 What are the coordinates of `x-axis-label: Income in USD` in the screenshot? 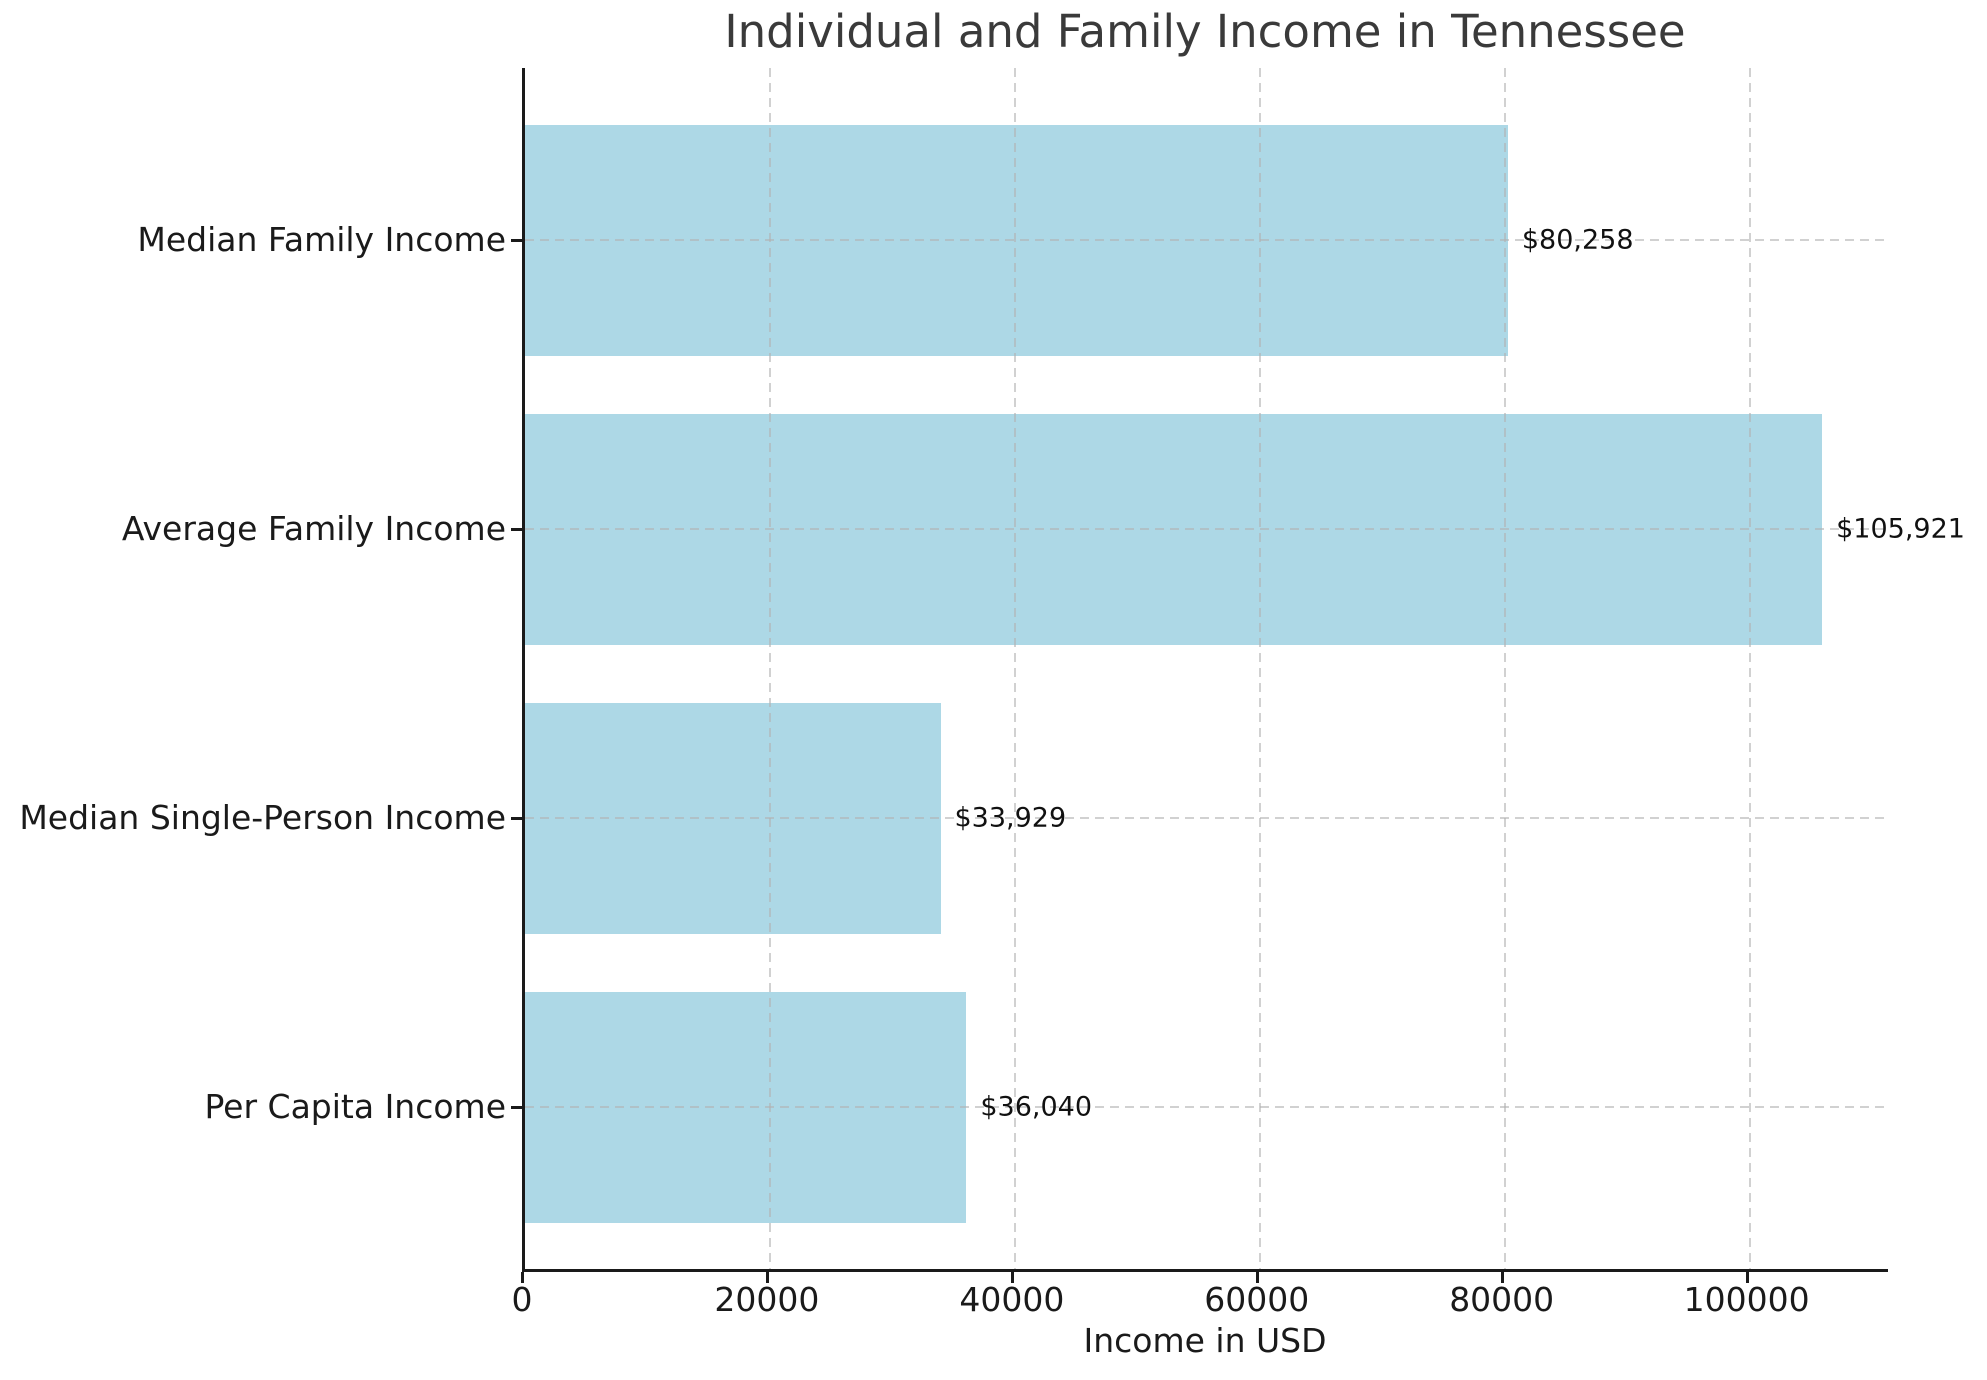 It's located at (1205, 1340).